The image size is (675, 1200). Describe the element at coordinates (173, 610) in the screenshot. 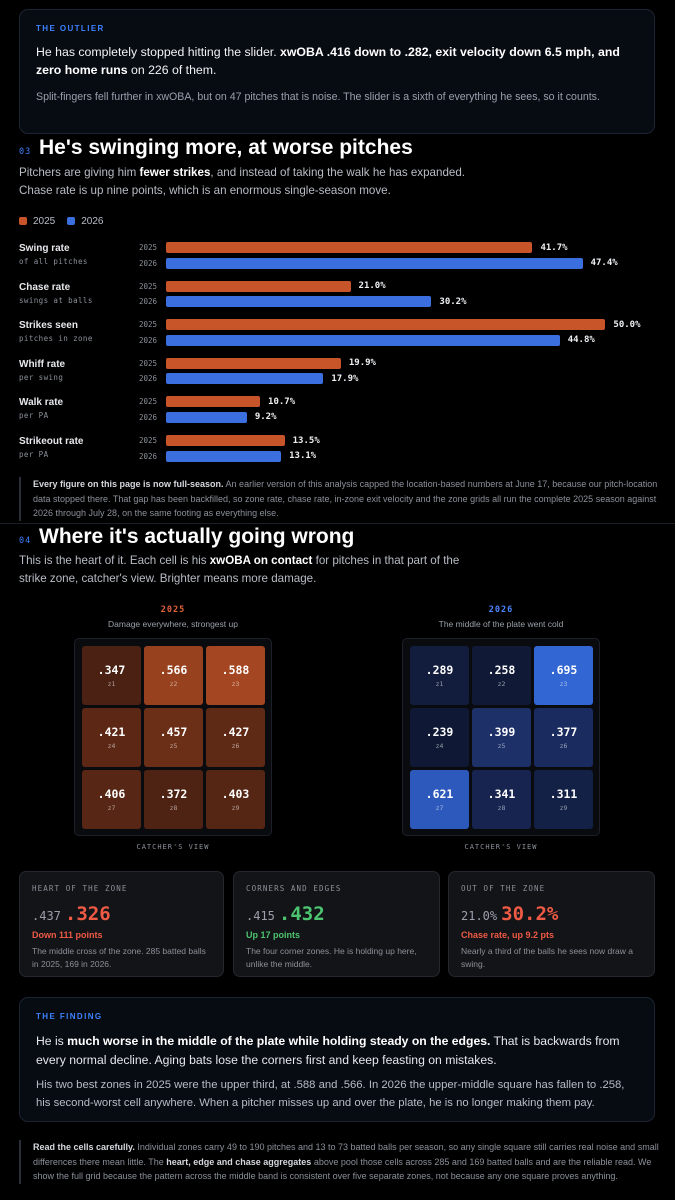

I see `heatmap-title-2025: 2025` at that location.